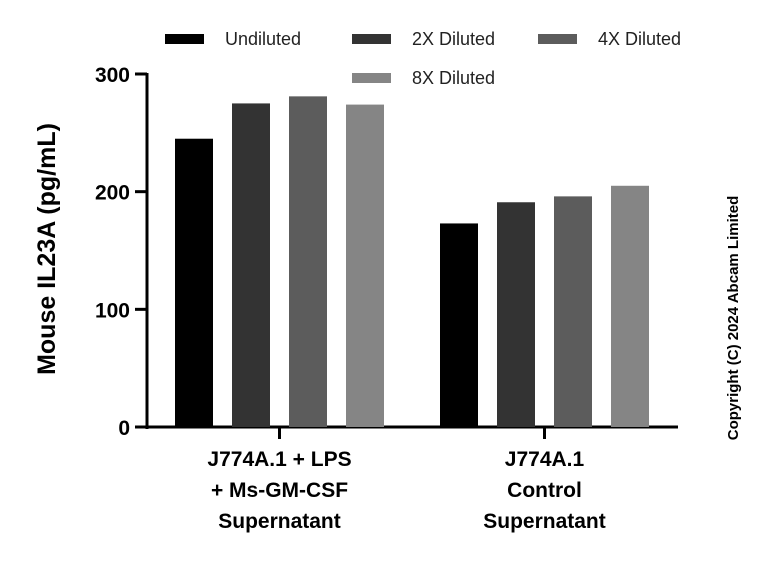 This screenshot has height=561, width=768. Describe the element at coordinates (545, 459) in the screenshot. I see `category-label: J774A.1` at that location.